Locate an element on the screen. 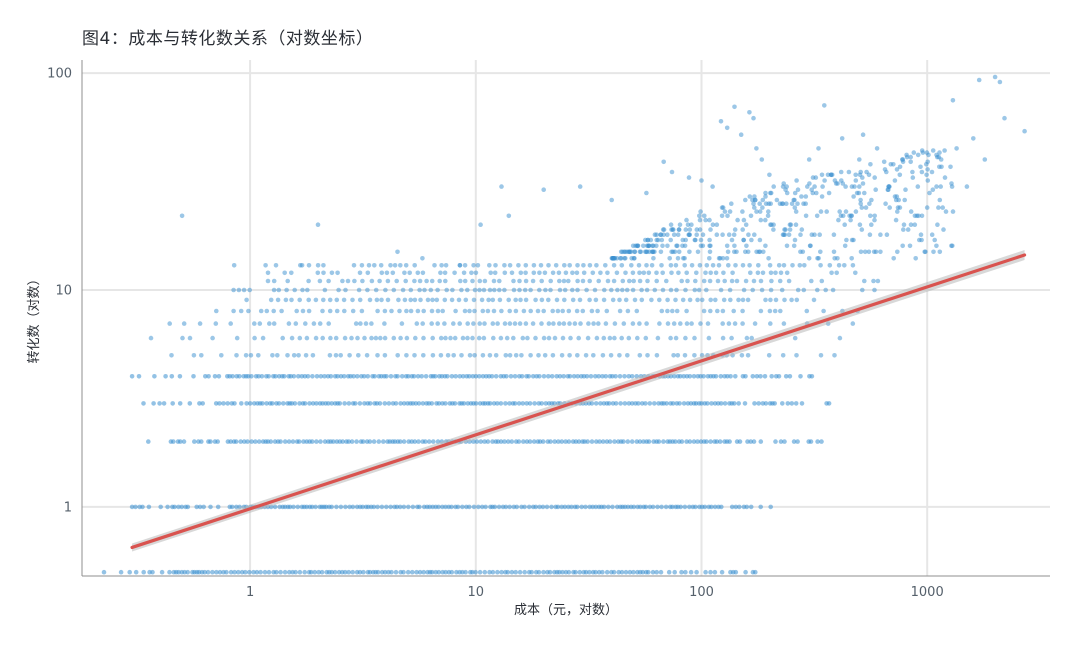  y-tick-label: 10 is located at coordinates (63, 291).